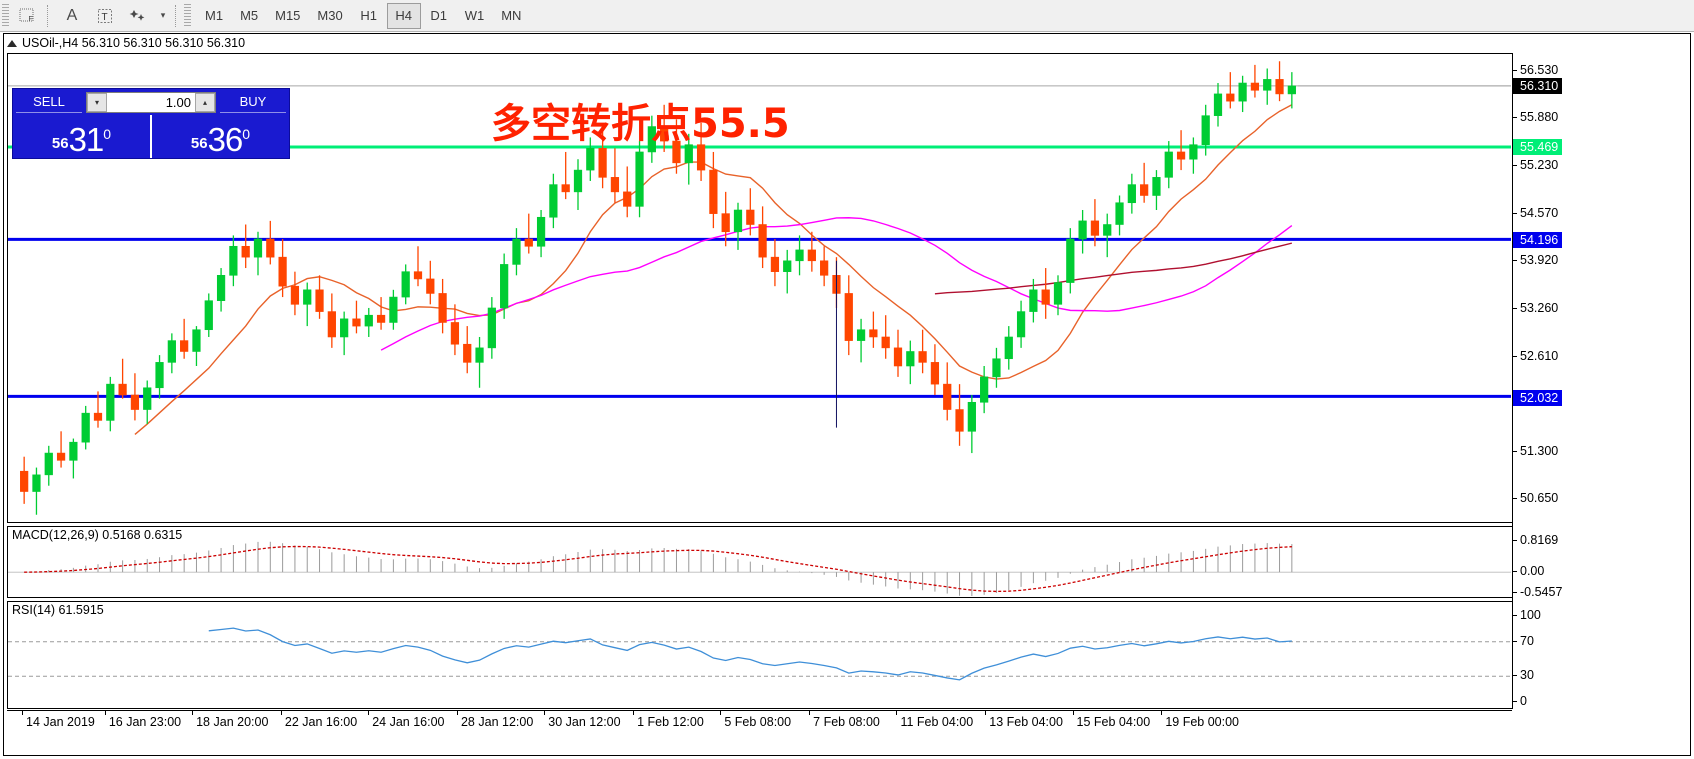 The width and height of the screenshot is (1694, 759). I want to click on text-box-icon: T, so click(105, 16).